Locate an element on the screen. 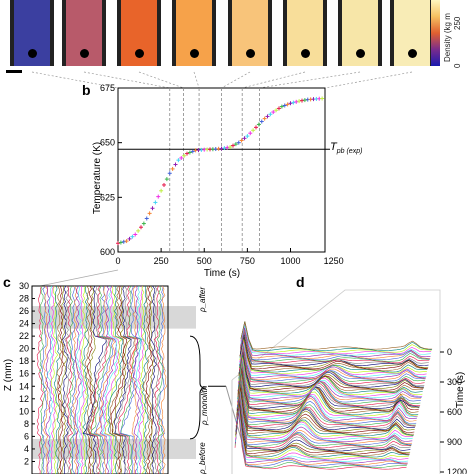 Image resolution: width=474 pixels, height=474 pixels. time-tick-label: 300 is located at coordinates (454, 382).